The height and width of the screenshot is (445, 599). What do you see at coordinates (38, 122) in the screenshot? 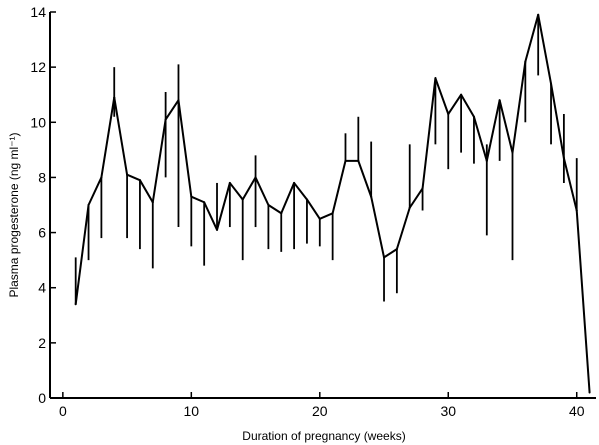
I see `y-tick-label: 10` at bounding box center [38, 122].